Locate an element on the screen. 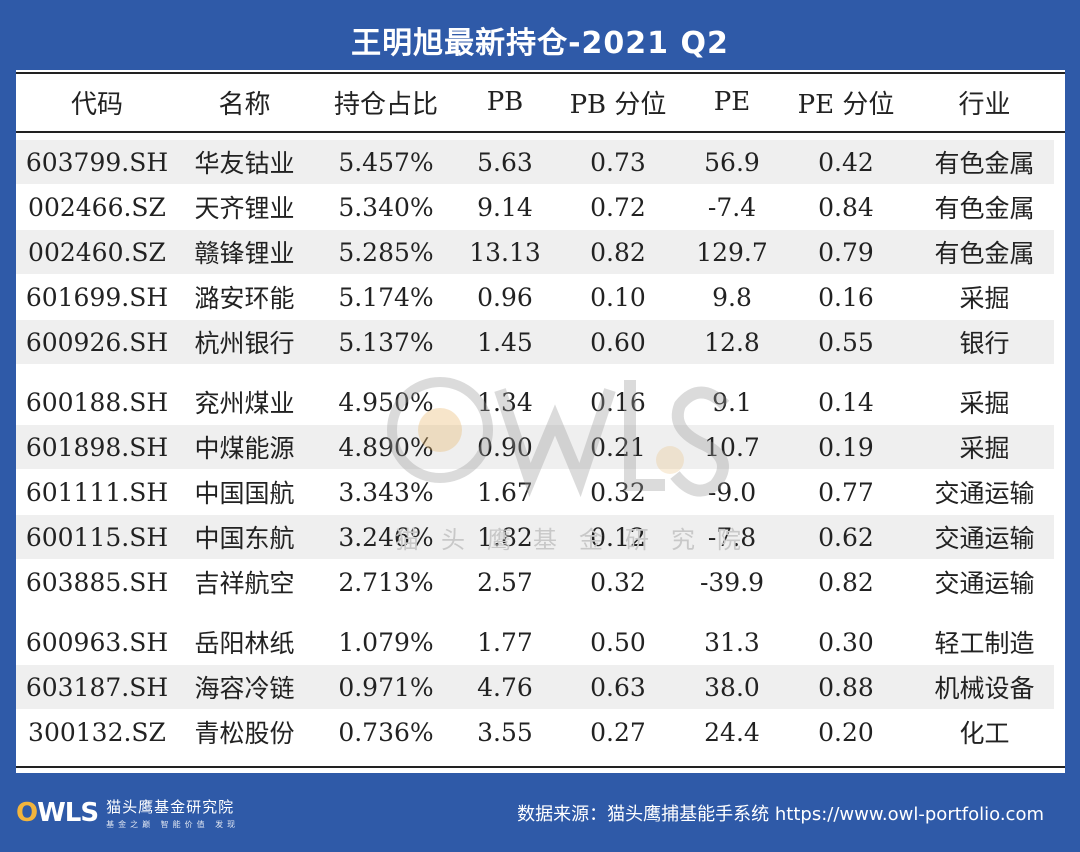 This screenshot has height=852, width=1080. cell-pb-pct: 0.16 is located at coordinates (618, 402).